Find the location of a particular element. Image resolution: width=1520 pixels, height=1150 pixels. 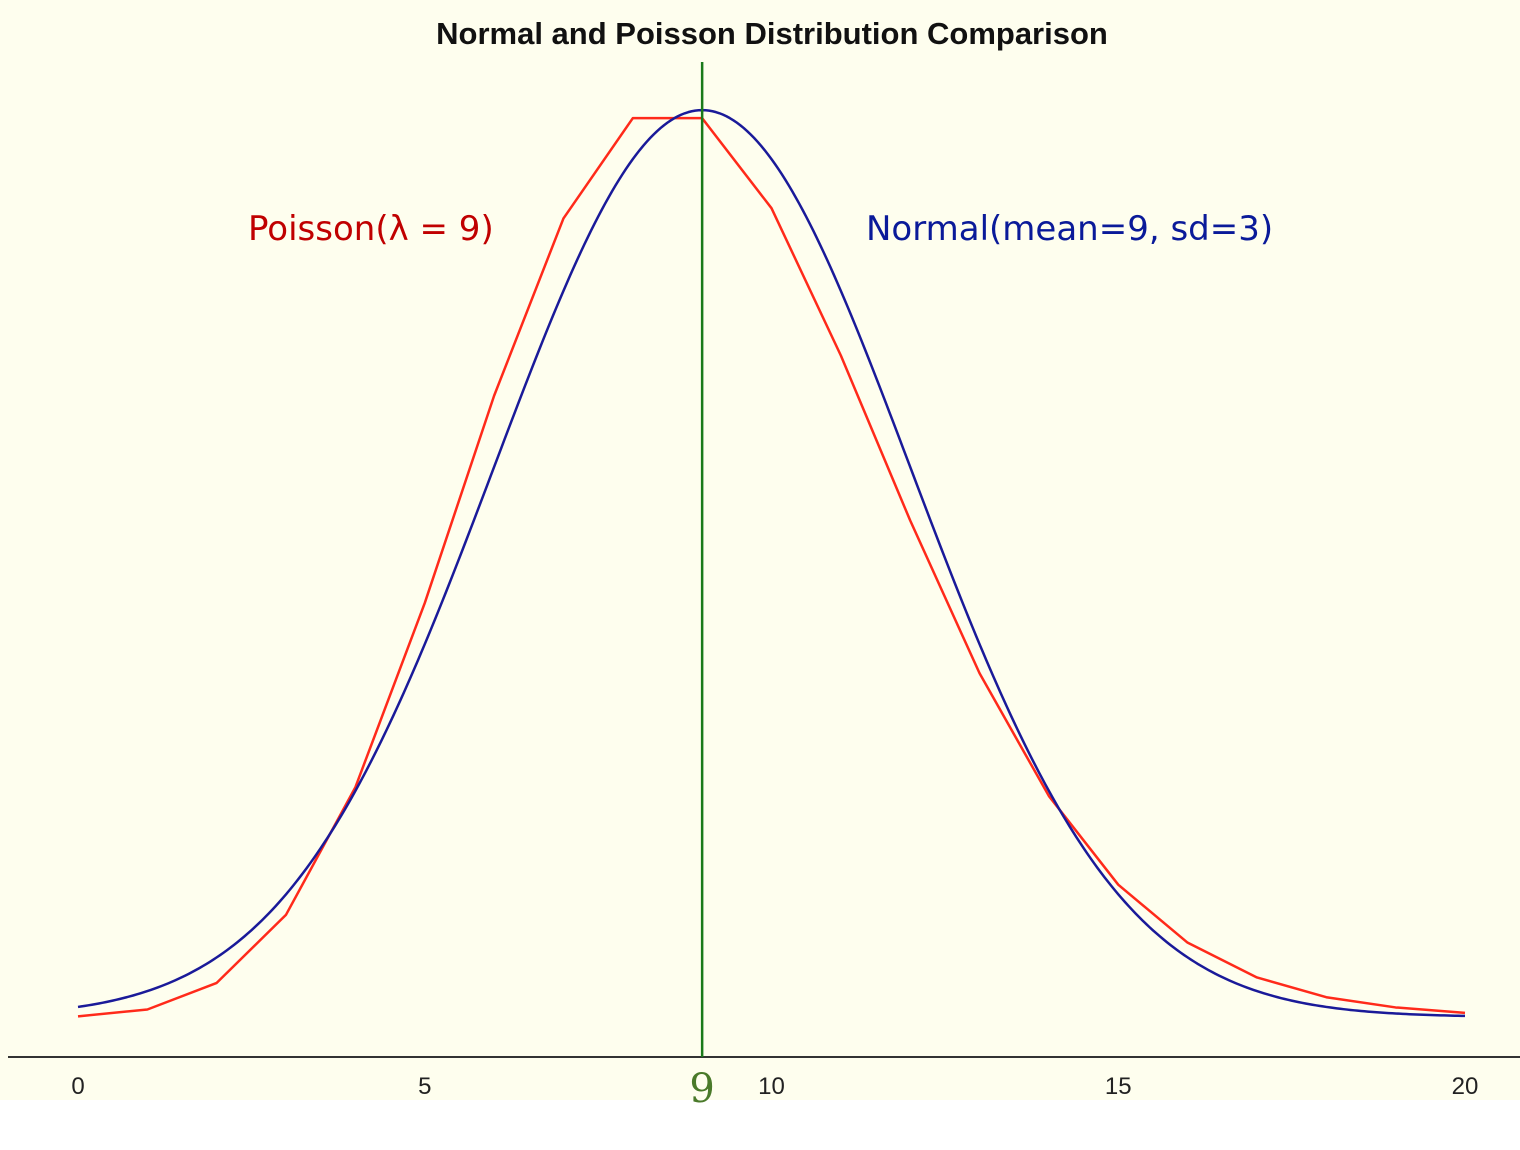

normal-series-label: Normal(mean=9, sd=3) is located at coordinates (1069, 229).